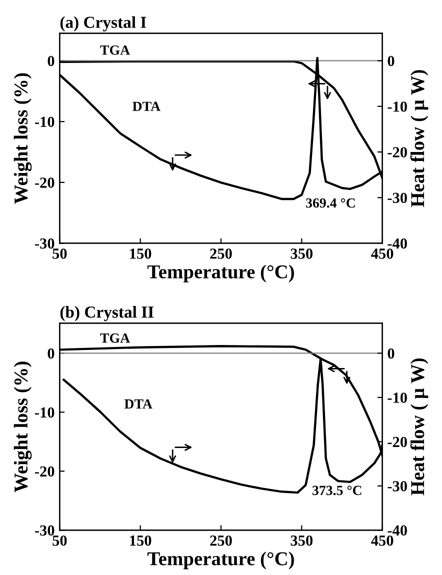 This screenshot has width=442, height=575. Describe the element at coordinates (103, 24) in the screenshot. I see `chart-title: (a) Crystal I` at that location.